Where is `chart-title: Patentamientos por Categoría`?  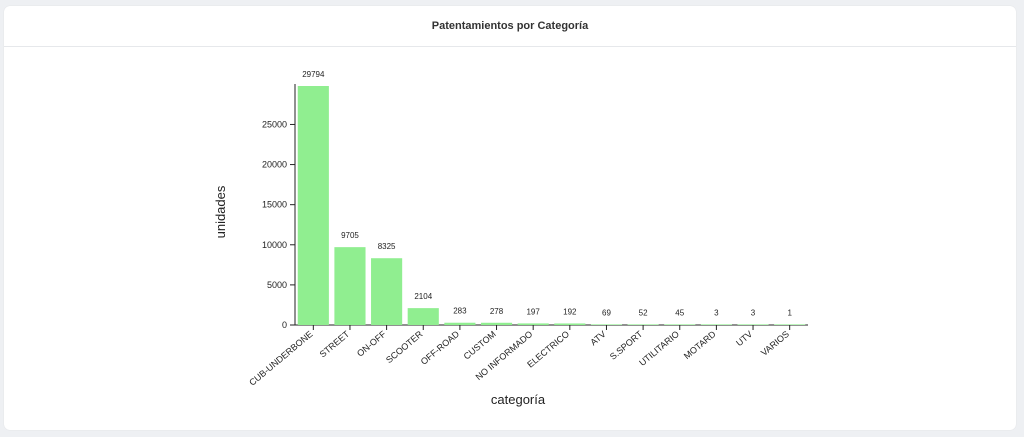 chart-title: Patentamientos por Categoría is located at coordinates (510, 26).